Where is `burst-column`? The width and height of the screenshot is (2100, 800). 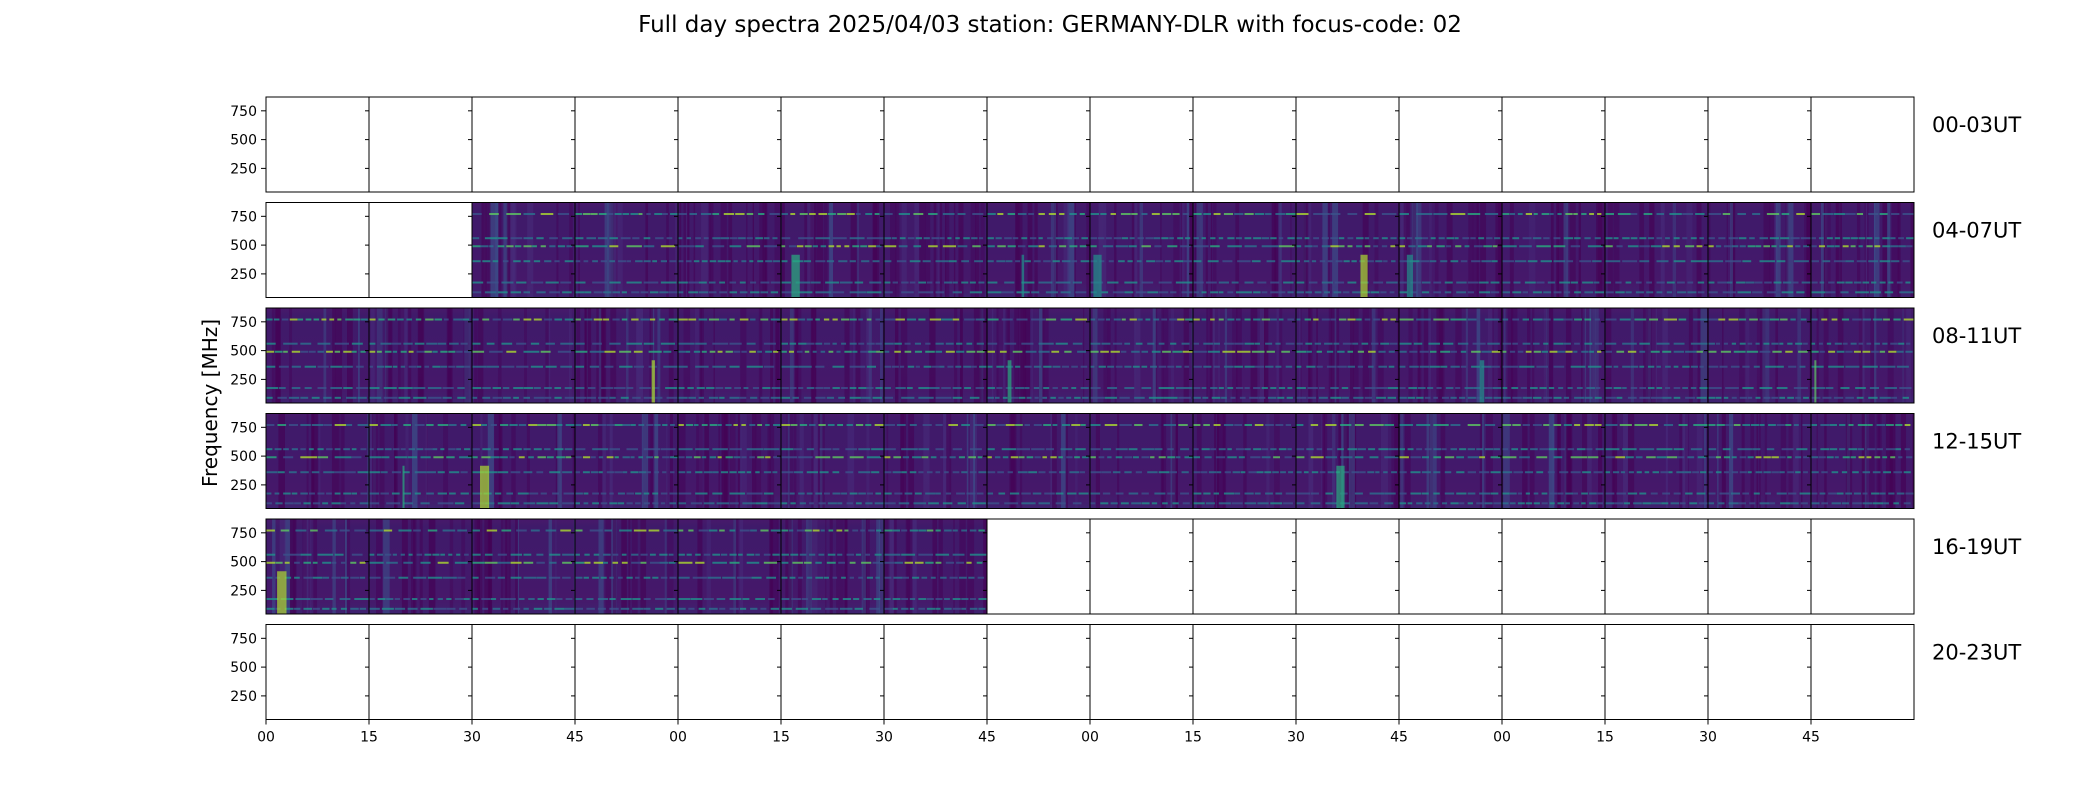
burst-column is located at coordinates (1023, 276).